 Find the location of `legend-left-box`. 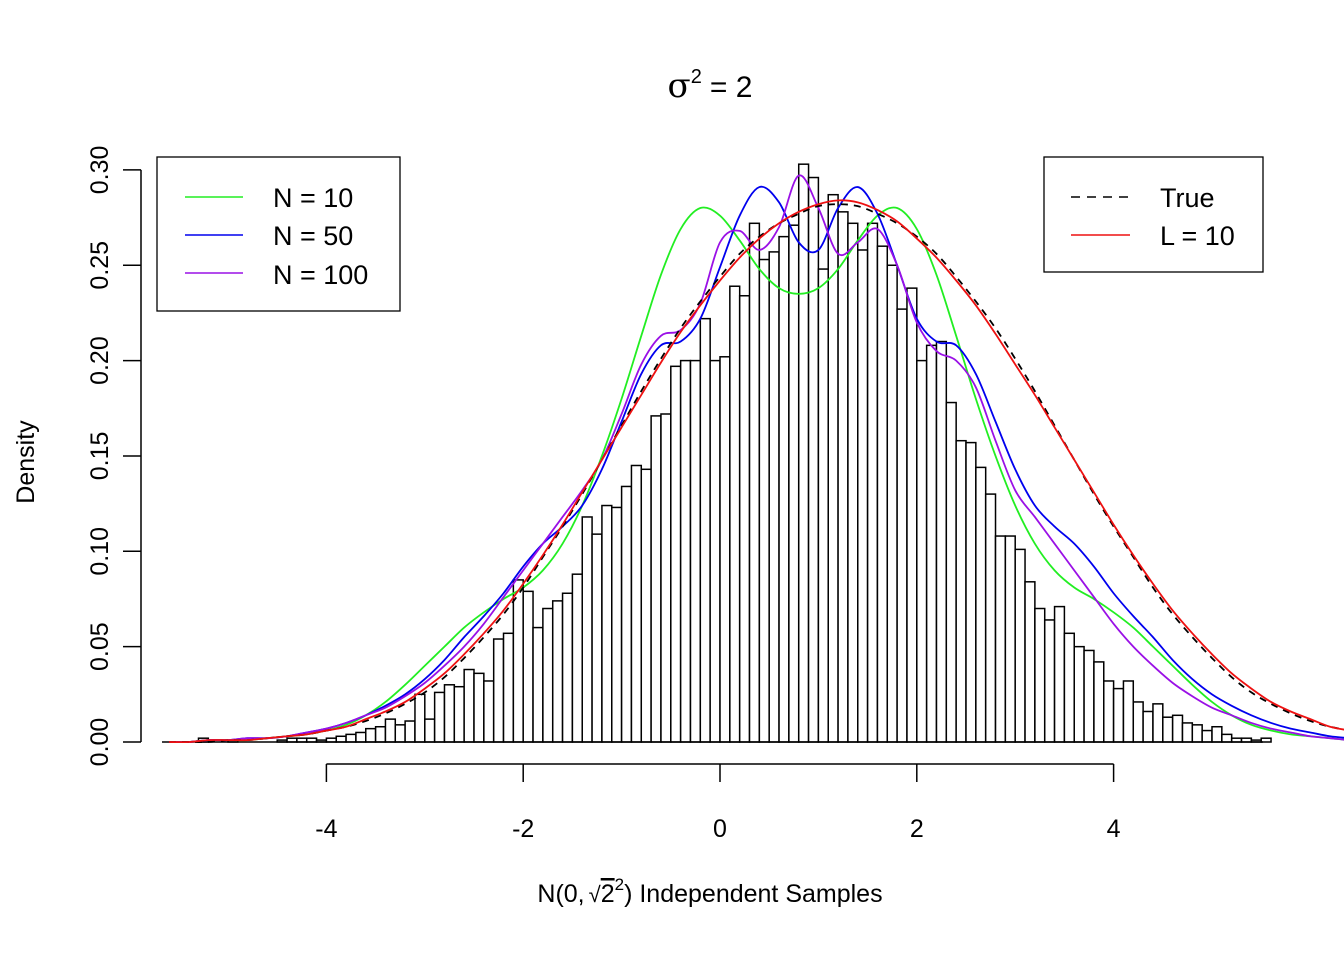

legend-left-box is located at coordinates (278, 234).